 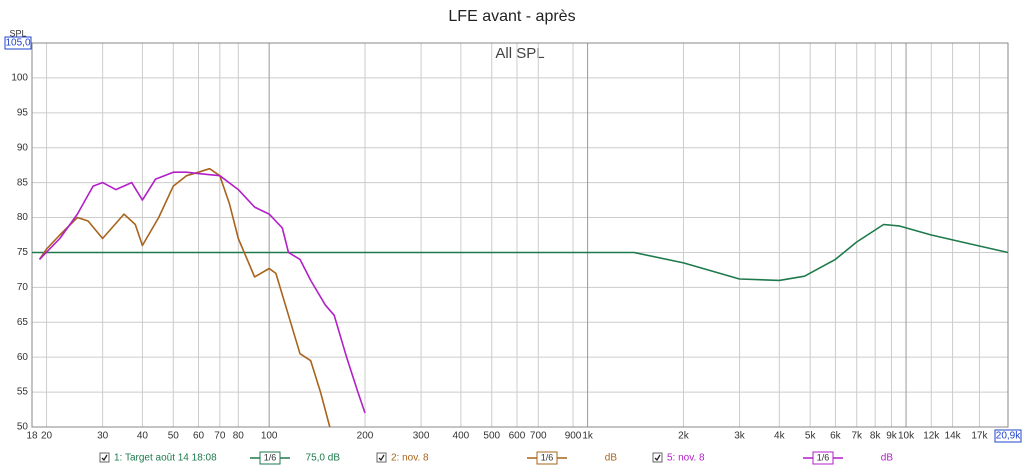 I want to click on x-tick-label: 20, so click(x=47, y=436).